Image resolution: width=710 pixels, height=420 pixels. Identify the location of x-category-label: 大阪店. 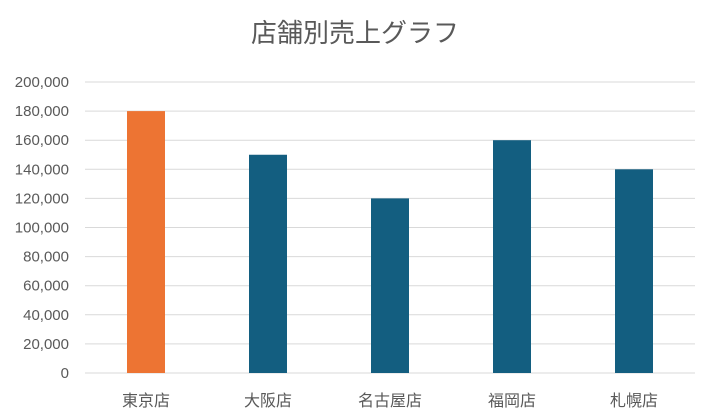
(268, 400).